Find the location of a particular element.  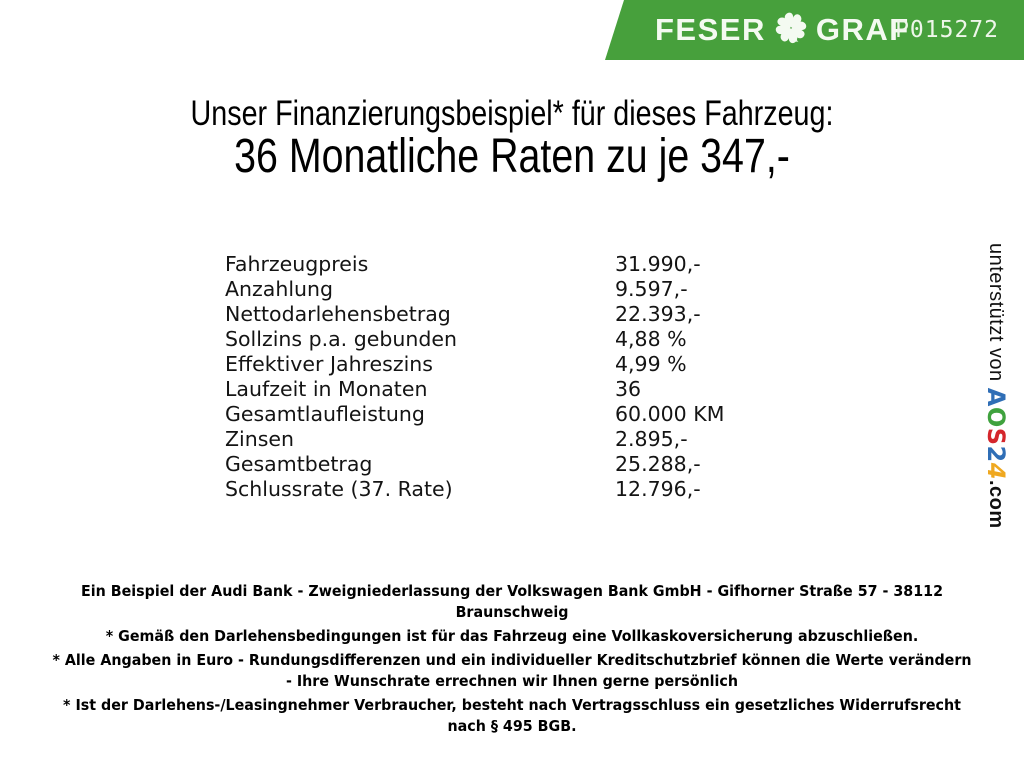

offer-code: P015272 is located at coordinates (947, 30).